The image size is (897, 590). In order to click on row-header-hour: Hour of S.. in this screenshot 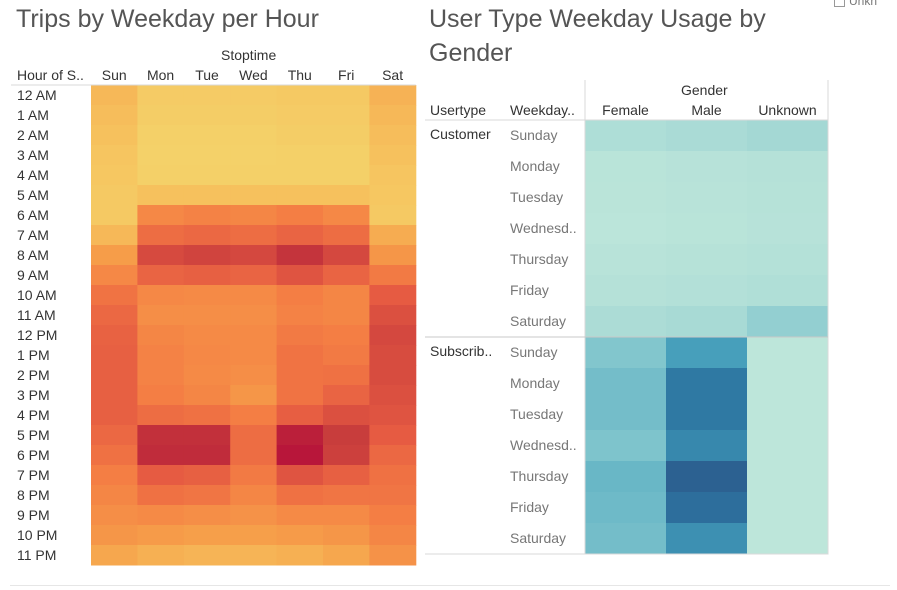, I will do `click(50, 75)`.